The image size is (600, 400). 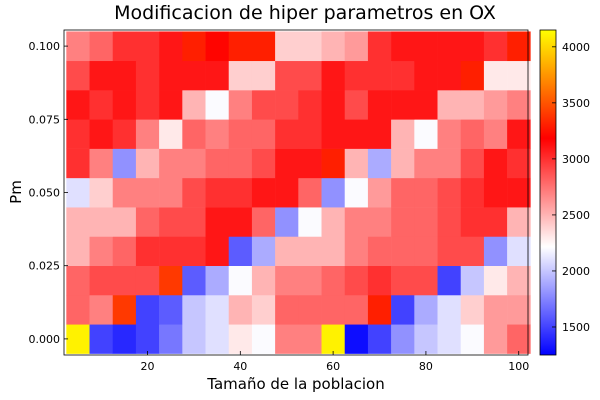 What do you see at coordinates (45, 266) in the screenshot?
I see `y-tick-label: 0.025` at bounding box center [45, 266].